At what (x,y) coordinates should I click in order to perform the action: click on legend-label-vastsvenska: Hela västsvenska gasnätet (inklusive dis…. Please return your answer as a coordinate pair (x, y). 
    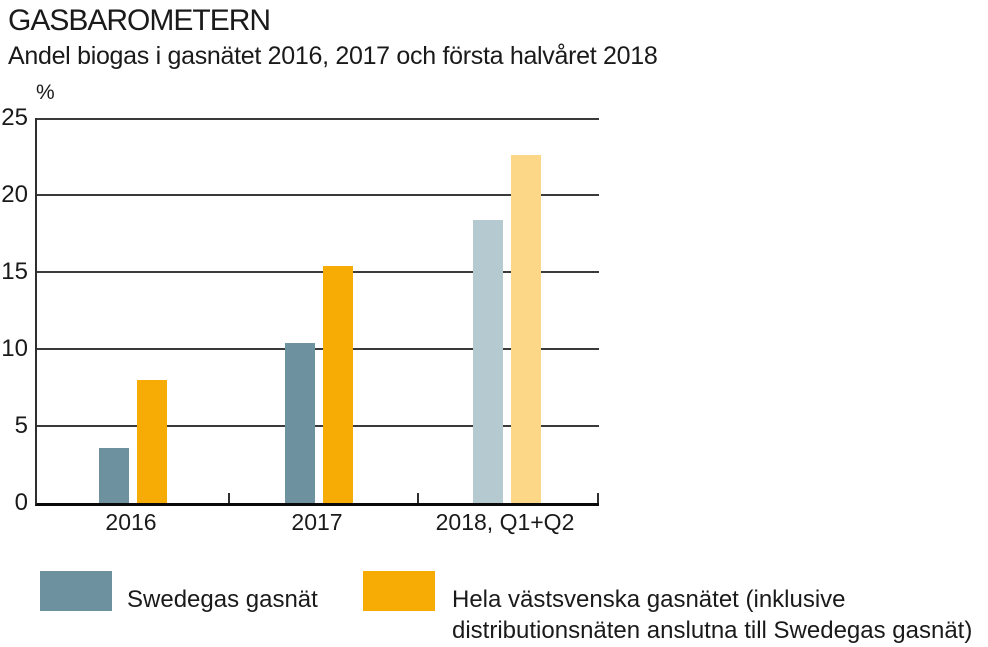
    Looking at the image, I should click on (712, 615).